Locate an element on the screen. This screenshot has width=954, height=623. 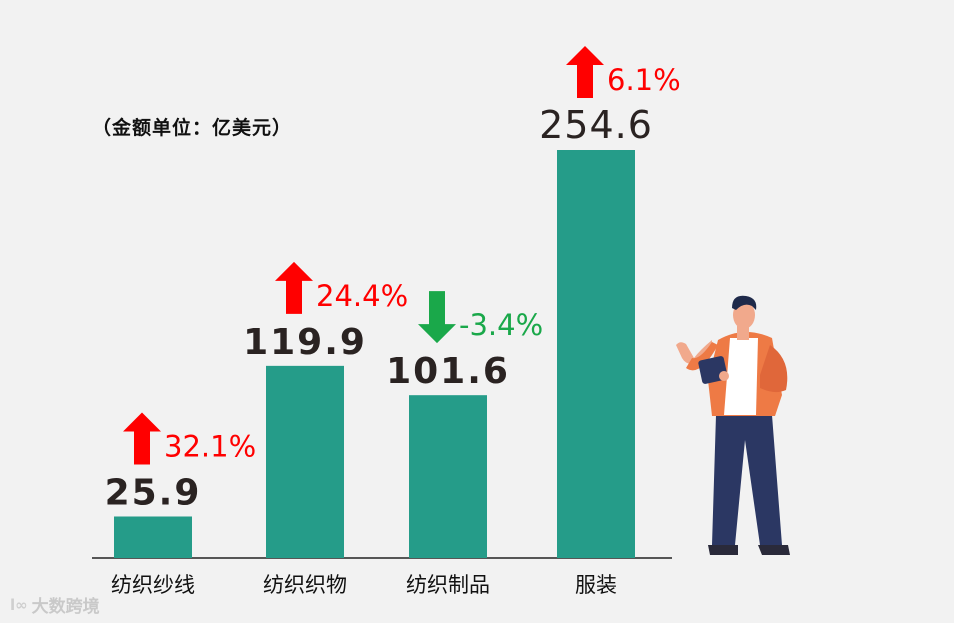
watermark-logo-icon: l∞ is located at coordinates (19, 604).